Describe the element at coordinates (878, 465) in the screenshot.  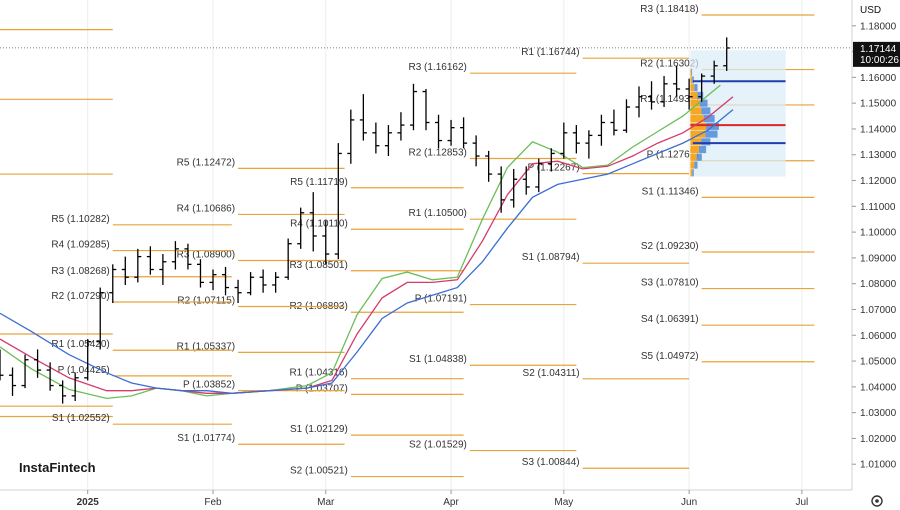
I see `price-tick-label: 1.01000` at that location.